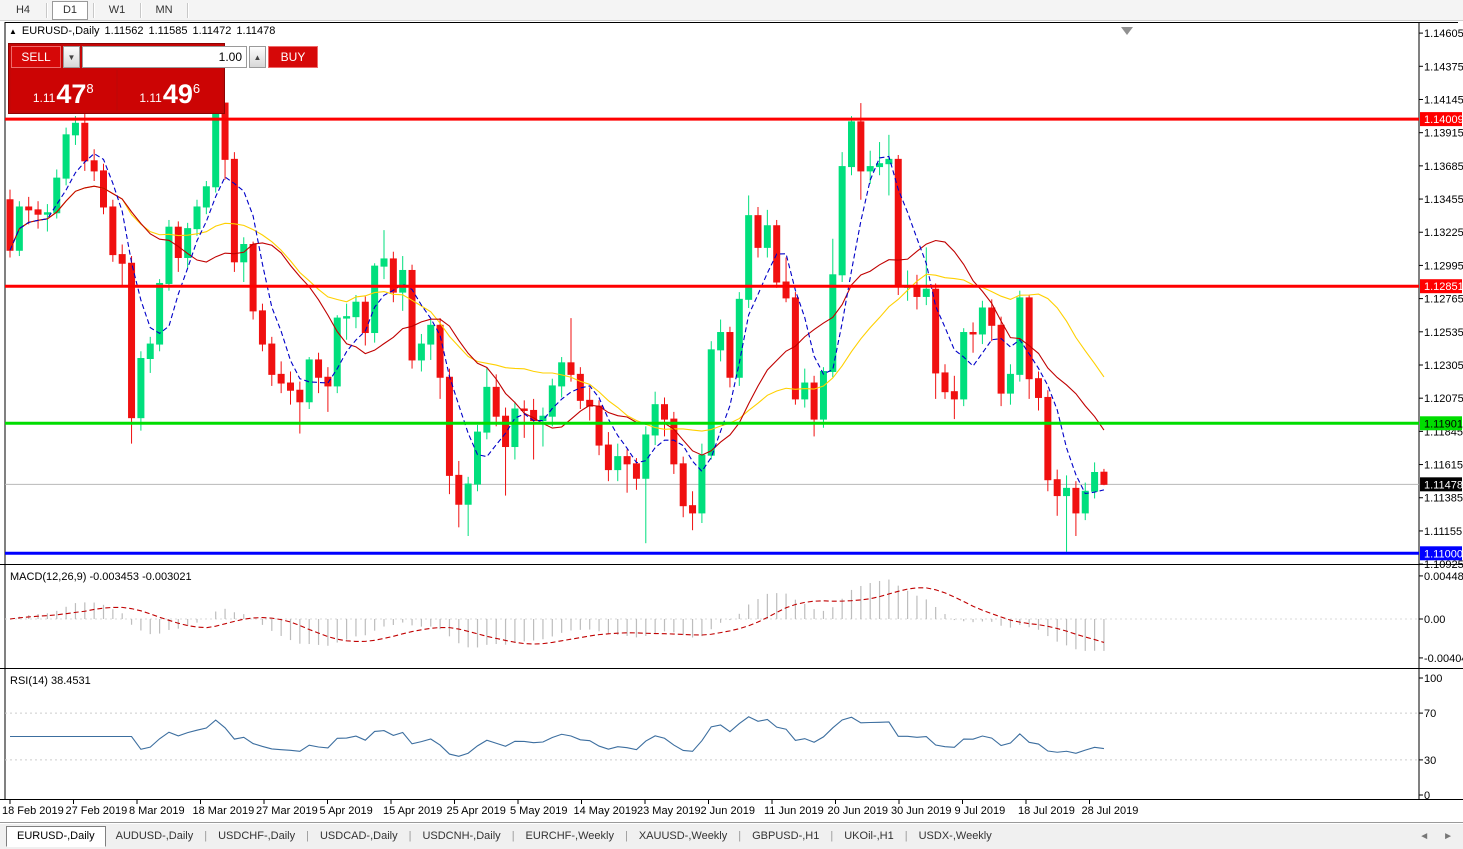  Describe the element at coordinates (164, 10) in the screenshot. I see `timeframe-button-mn: MN` at that location.